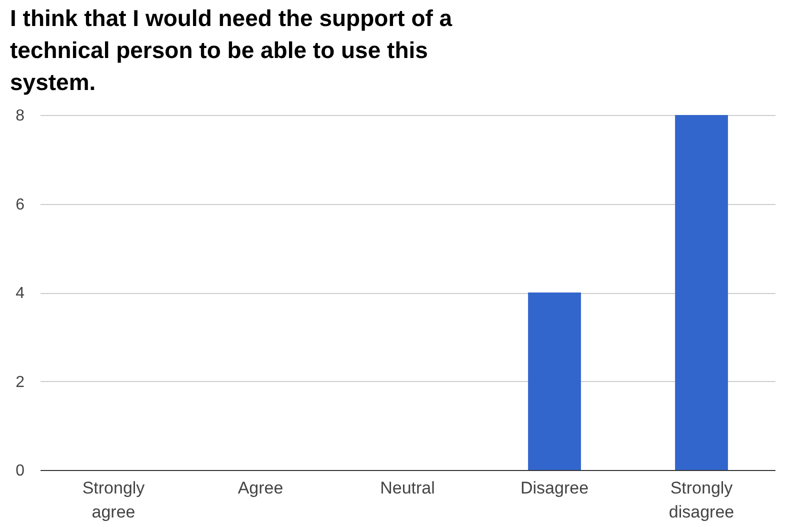  What do you see at coordinates (20, 116) in the screenshot?
I see `y-tick-label: 8` at bounding box center [20, 116].